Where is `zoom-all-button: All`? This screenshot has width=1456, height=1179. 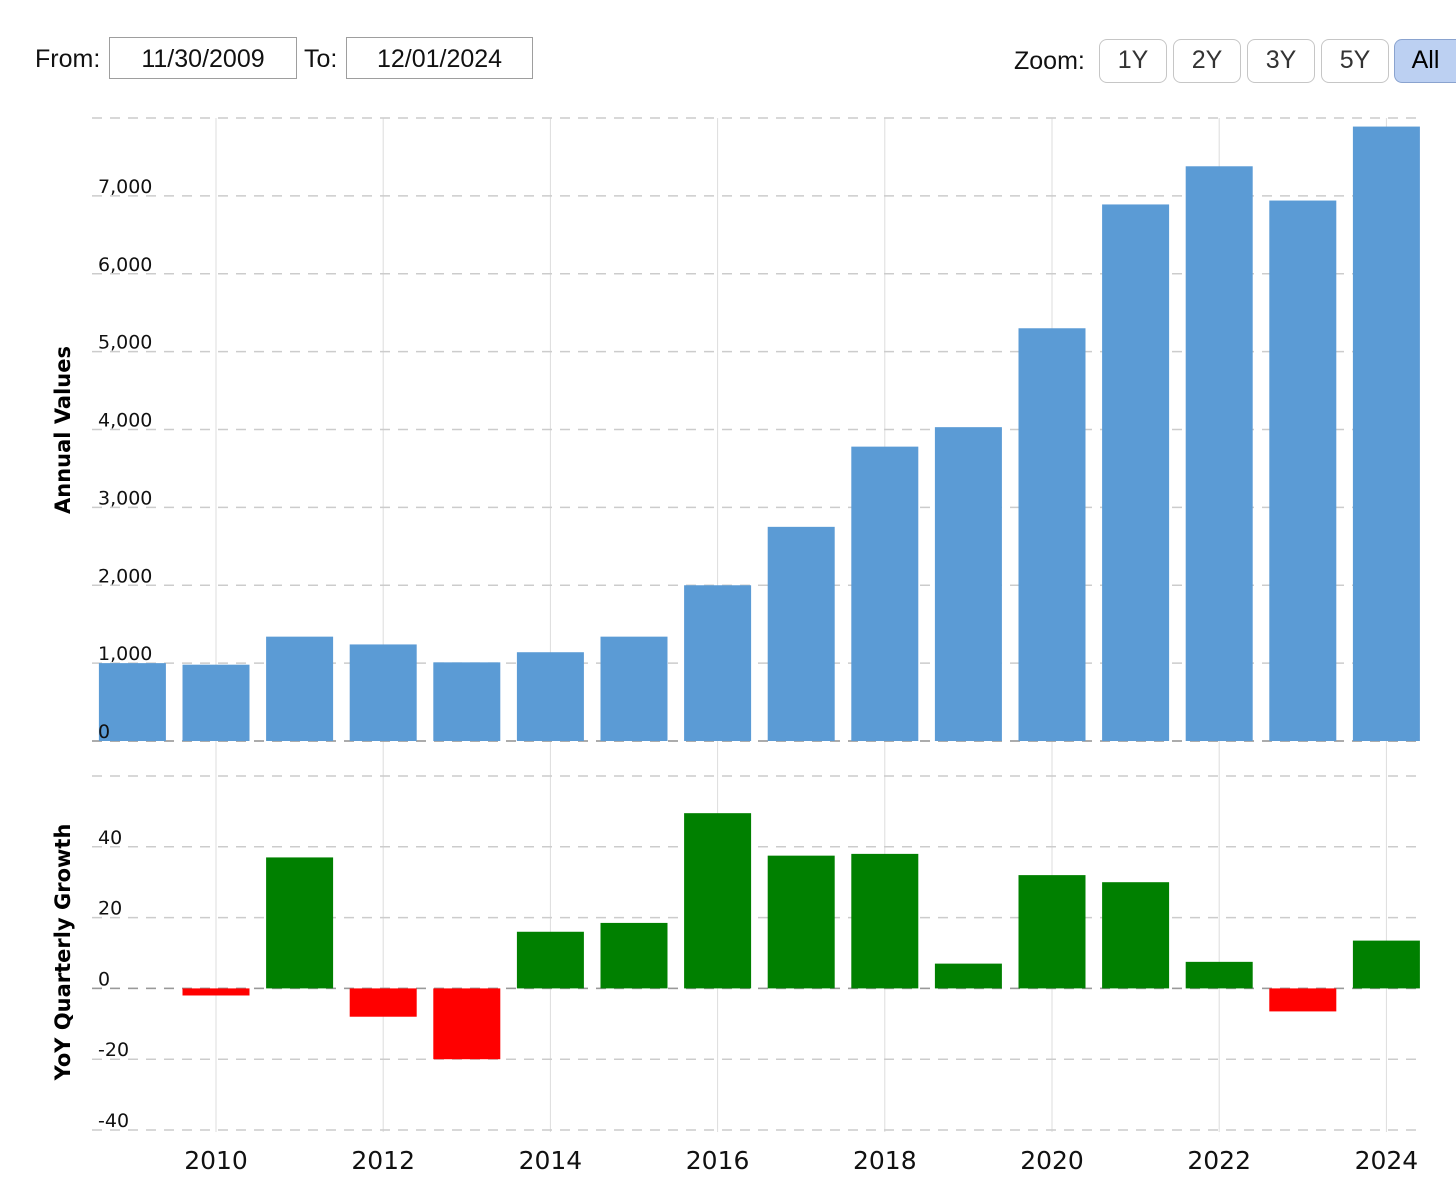 zoom-all-button: All is located at coordinates (1425, 61).